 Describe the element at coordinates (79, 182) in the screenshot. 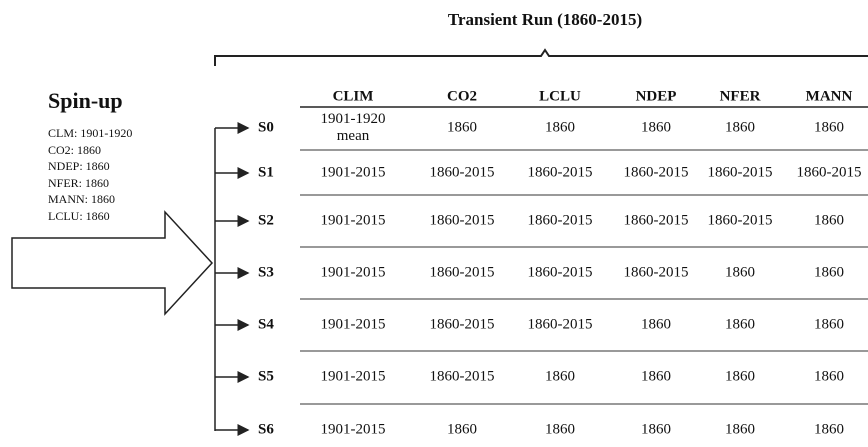

I see `spinup-setting: NFER: 1860` at that location.